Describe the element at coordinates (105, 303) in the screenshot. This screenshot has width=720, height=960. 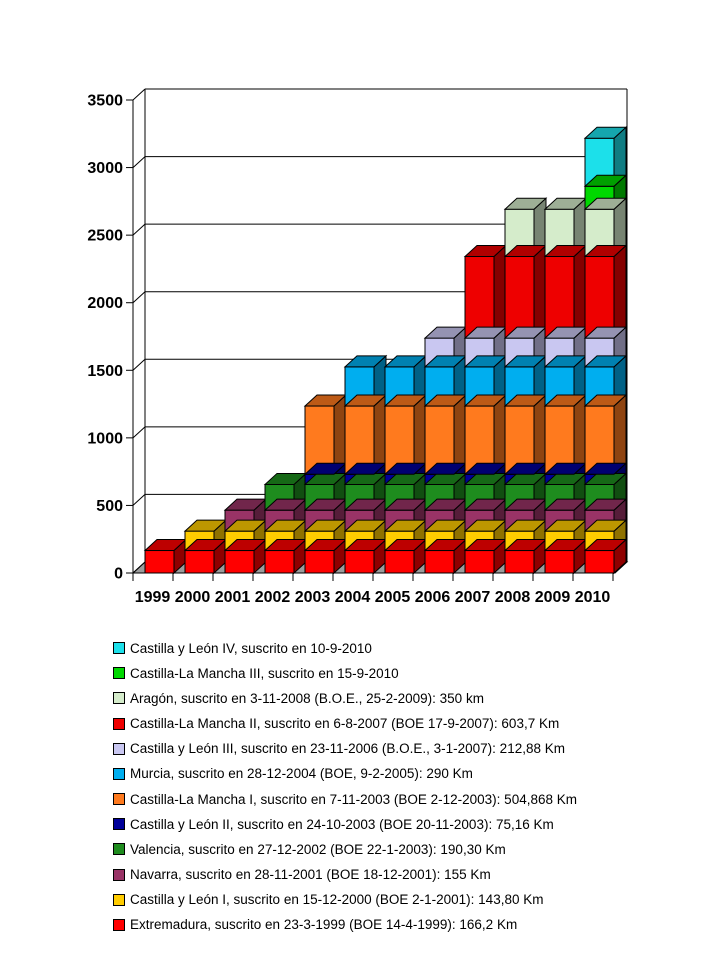
I see `y-axis-label: 2000` at that location.